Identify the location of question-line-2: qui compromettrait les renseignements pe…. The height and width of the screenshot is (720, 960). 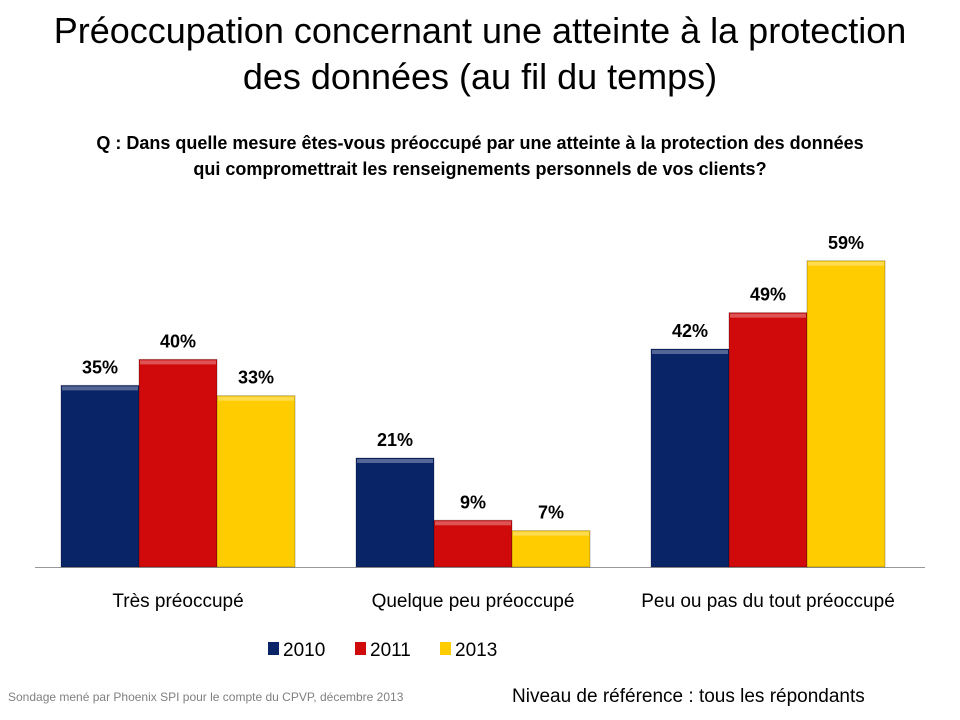
(480, 169).